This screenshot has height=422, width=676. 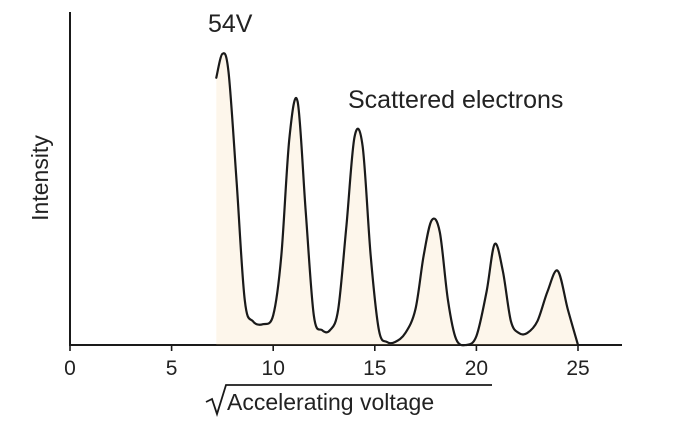 I want to click on sqrt-radical, so click(x=348, y=400).